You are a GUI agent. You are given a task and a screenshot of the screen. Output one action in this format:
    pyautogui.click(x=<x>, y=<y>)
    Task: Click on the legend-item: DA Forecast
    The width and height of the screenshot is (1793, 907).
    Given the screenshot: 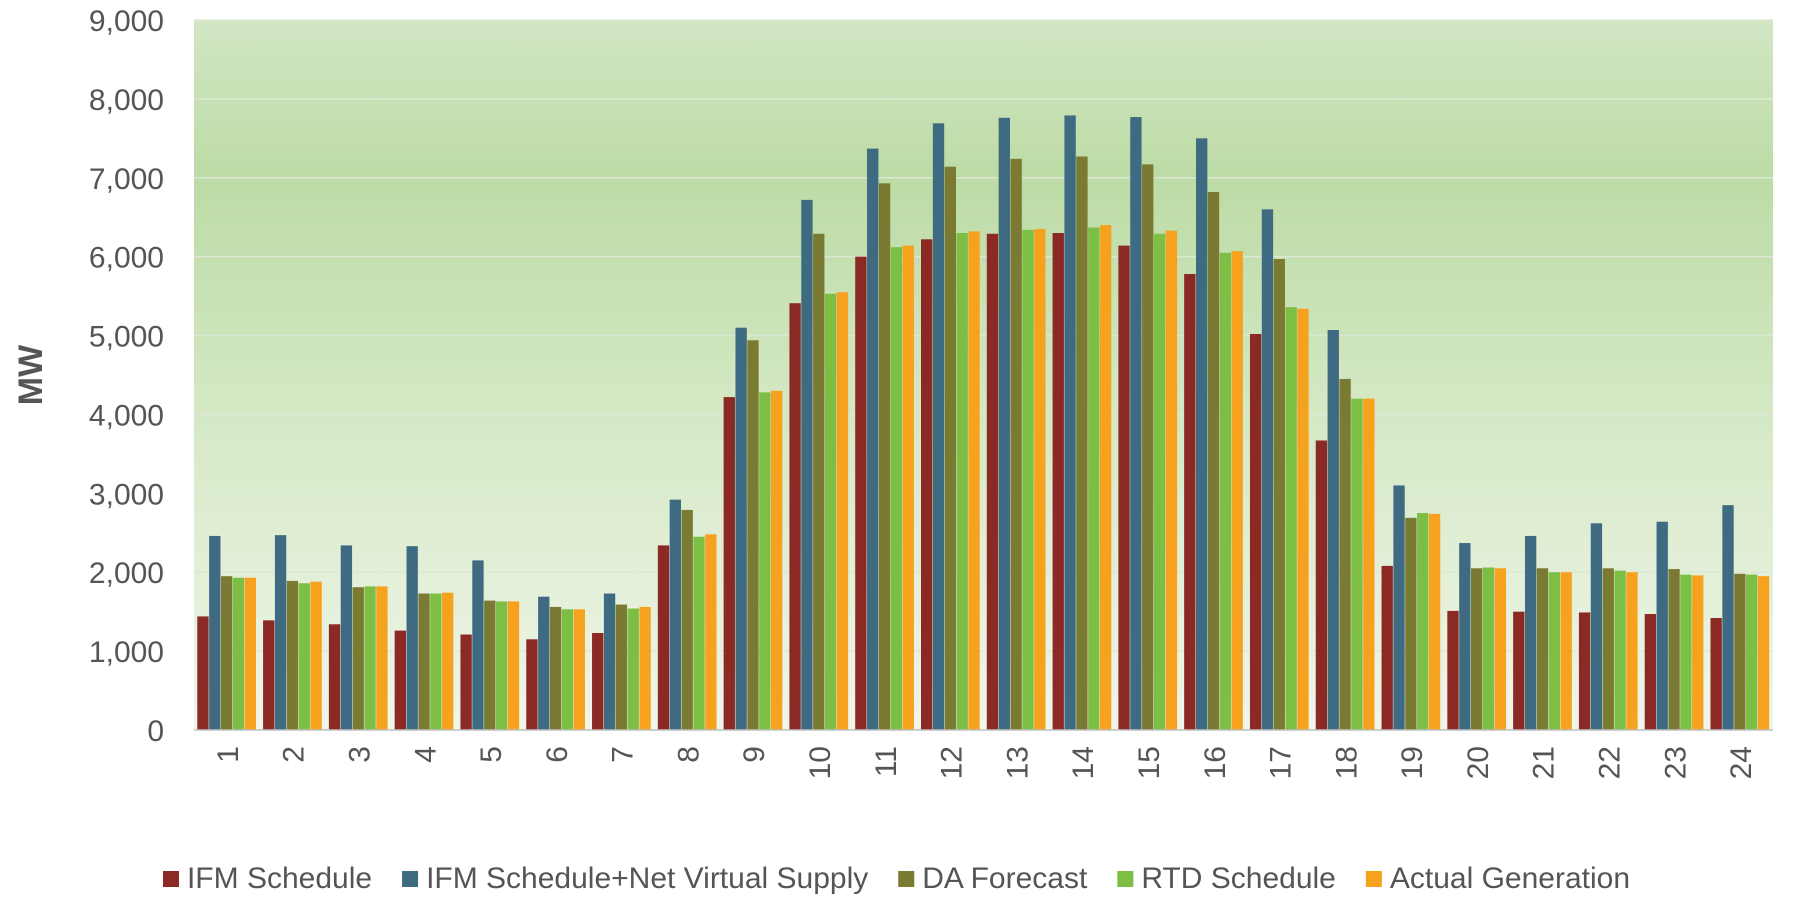 What is the action you would take?
    pyautogui.click(x=993, y=878)
    